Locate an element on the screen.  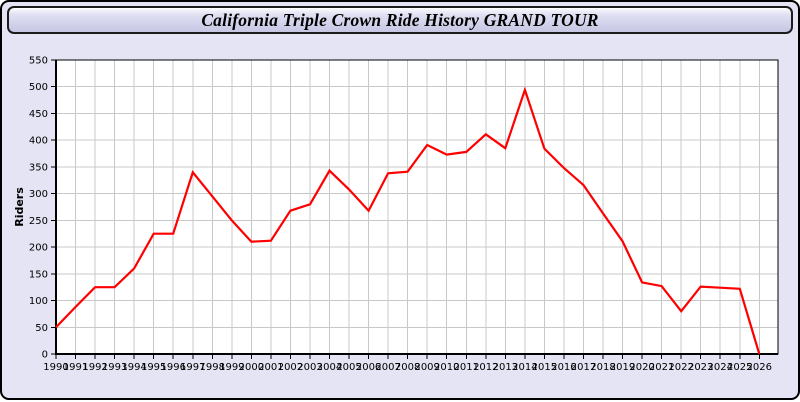
x-tick-label: 2023 is located at coordinates (700, 367).